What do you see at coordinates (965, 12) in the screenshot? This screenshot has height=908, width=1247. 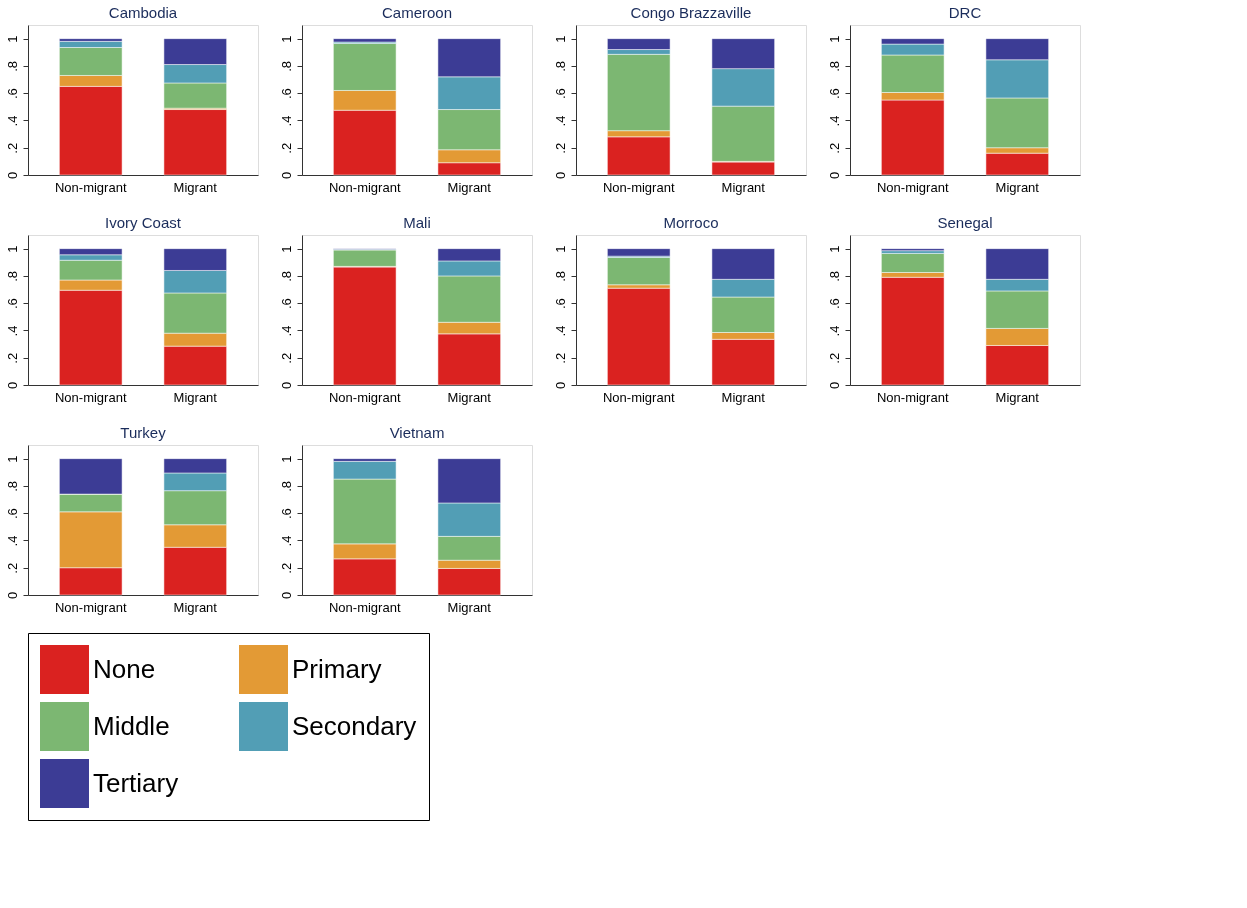 I see `chart-title: DRC` at bounding box center [965, 12].